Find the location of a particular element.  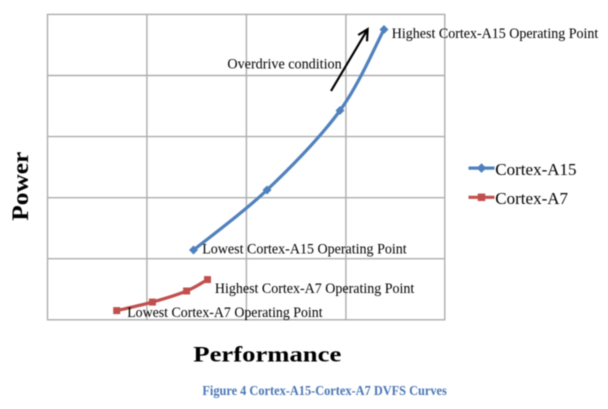

svg-text:Lowest Cortex-A15 Operating Po: Lowest Cortex-A15 Operating Point is located at coordinates (304, 249).